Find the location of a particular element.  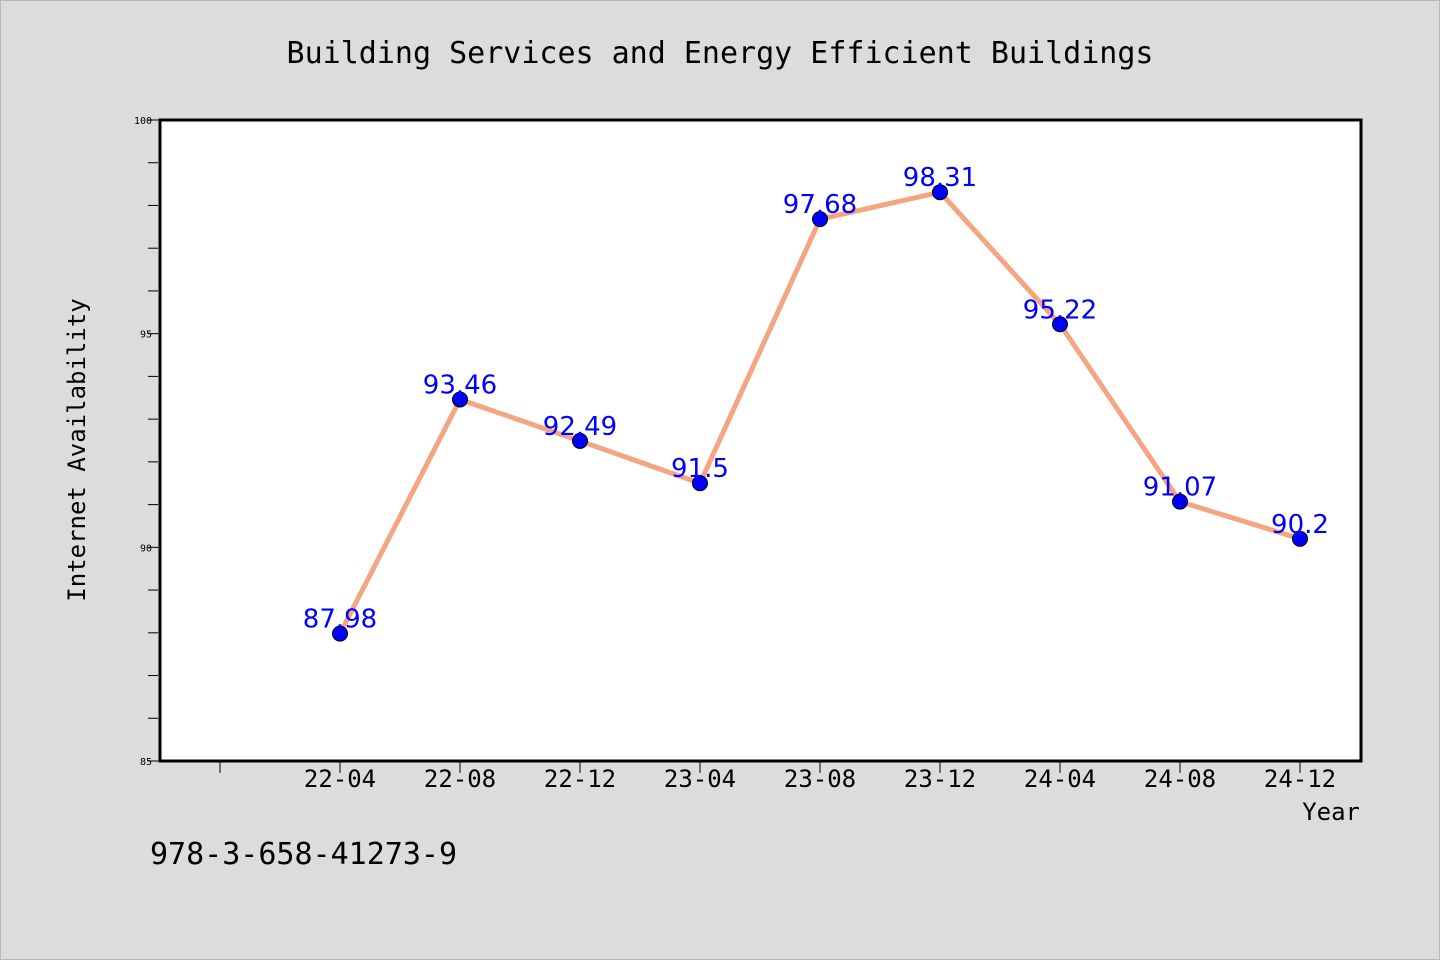

y-minor-ticks is located at coordinates (153, 440).